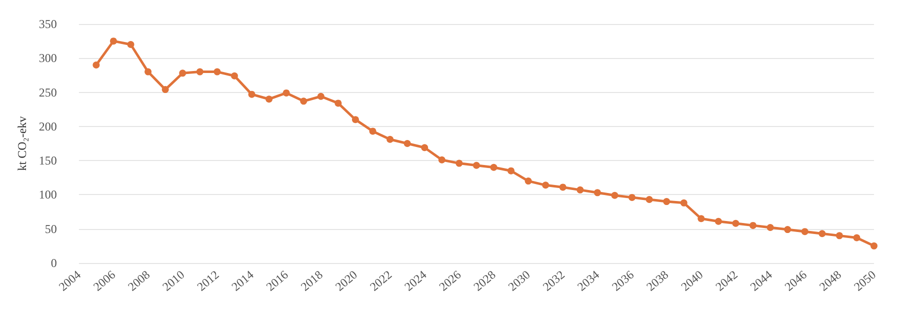 This screenshot has height=325, width=904. Describe the element at coordinates (53, 263) in the screenshot. I see `y-tick-label: 0` at that location.